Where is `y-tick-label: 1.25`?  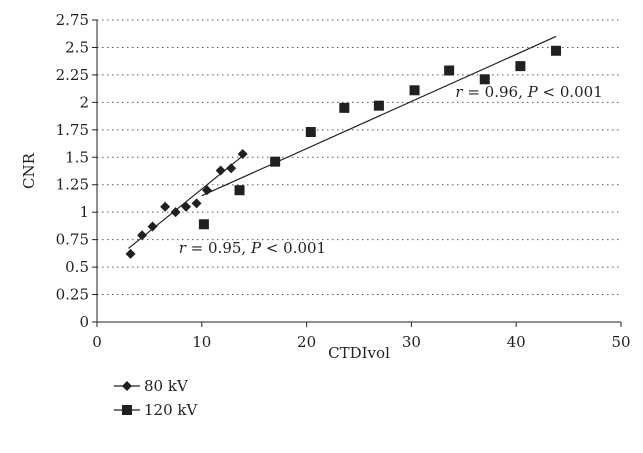 y-tick-label: 1.25 is located at coordinates (72, 185).